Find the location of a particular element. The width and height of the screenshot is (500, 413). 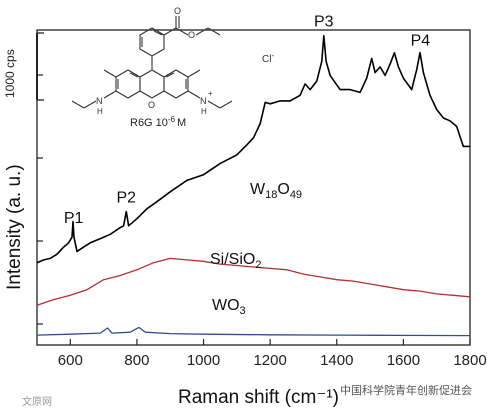

sio2-label: Si/SiO2 is located at coordinates (235, 261).